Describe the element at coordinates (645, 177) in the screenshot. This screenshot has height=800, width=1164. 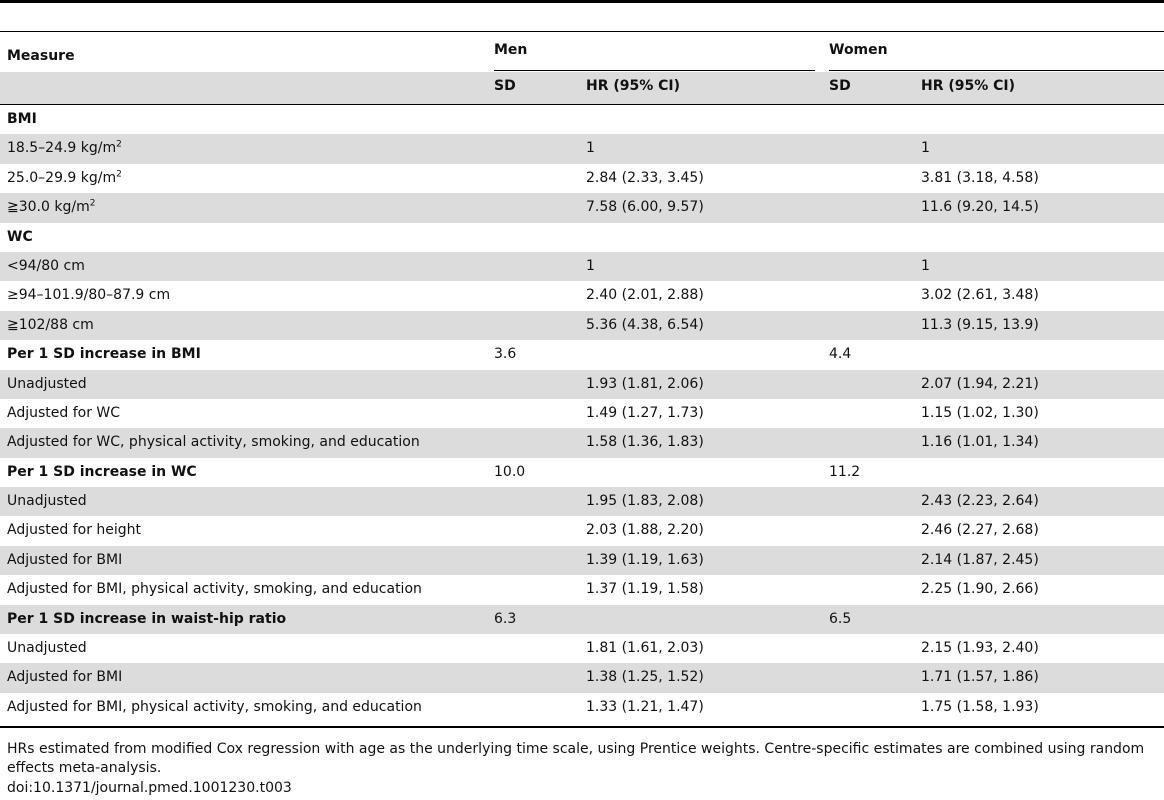
I see `row-men-hr: 2.84 (2.33, 3.45)` at that location.